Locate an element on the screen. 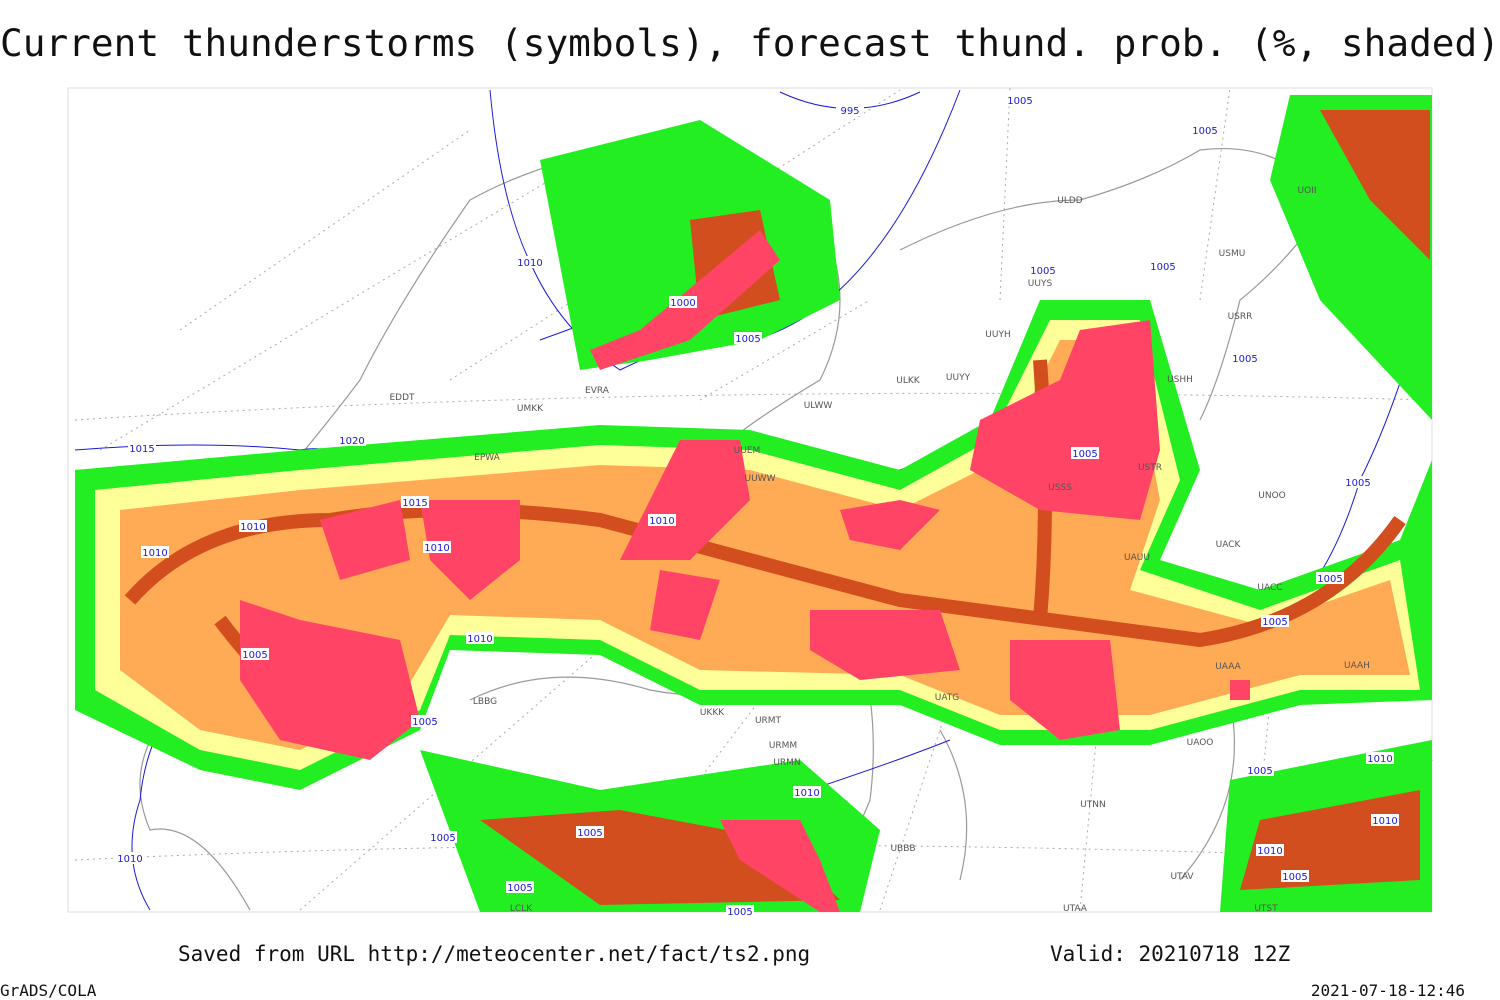 This screenshot has height=1000, width=1500. station-label: UACC is located at coordinates (1269, 588).